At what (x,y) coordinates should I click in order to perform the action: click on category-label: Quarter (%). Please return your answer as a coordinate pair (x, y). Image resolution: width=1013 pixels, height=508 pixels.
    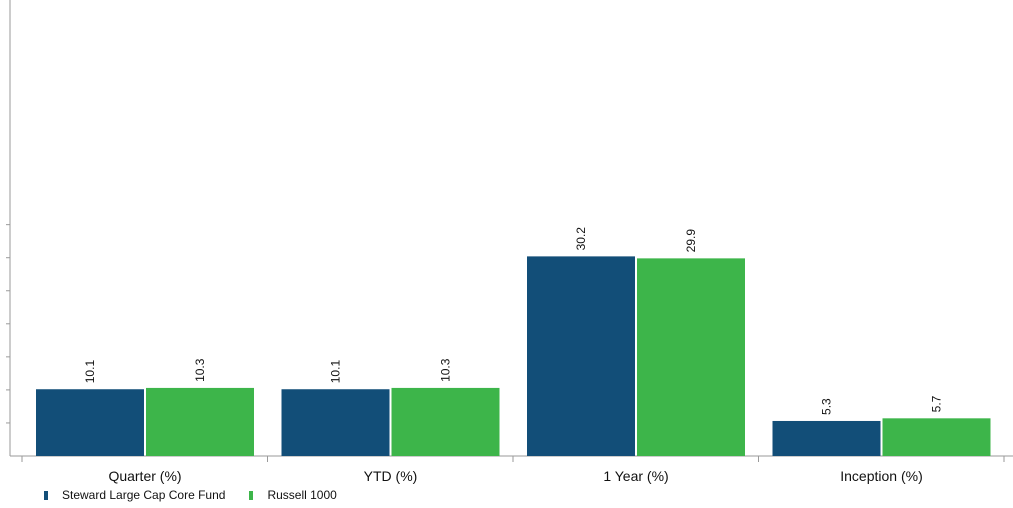
    Looking at the image, I should click on (144, 476).